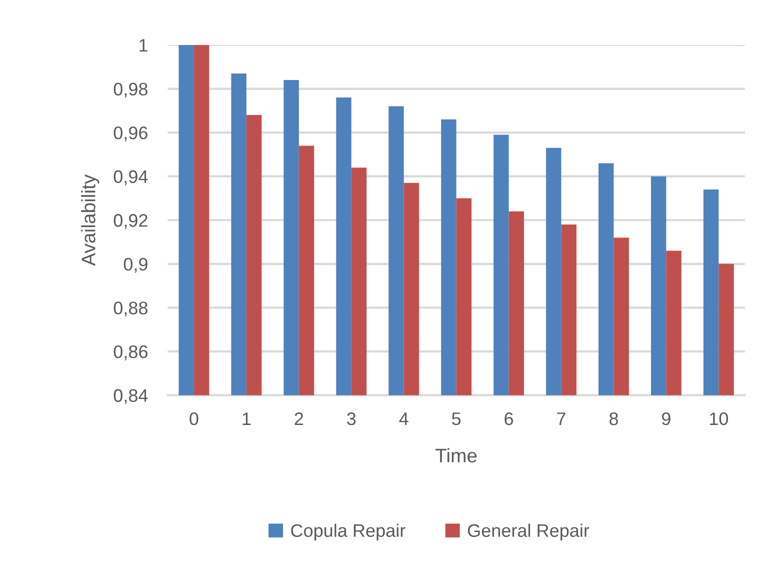  What do you see at coordinates (131, 396) in the screenshot?
I see `y-tick-label: 0,84` at bounding box center [131, 396].